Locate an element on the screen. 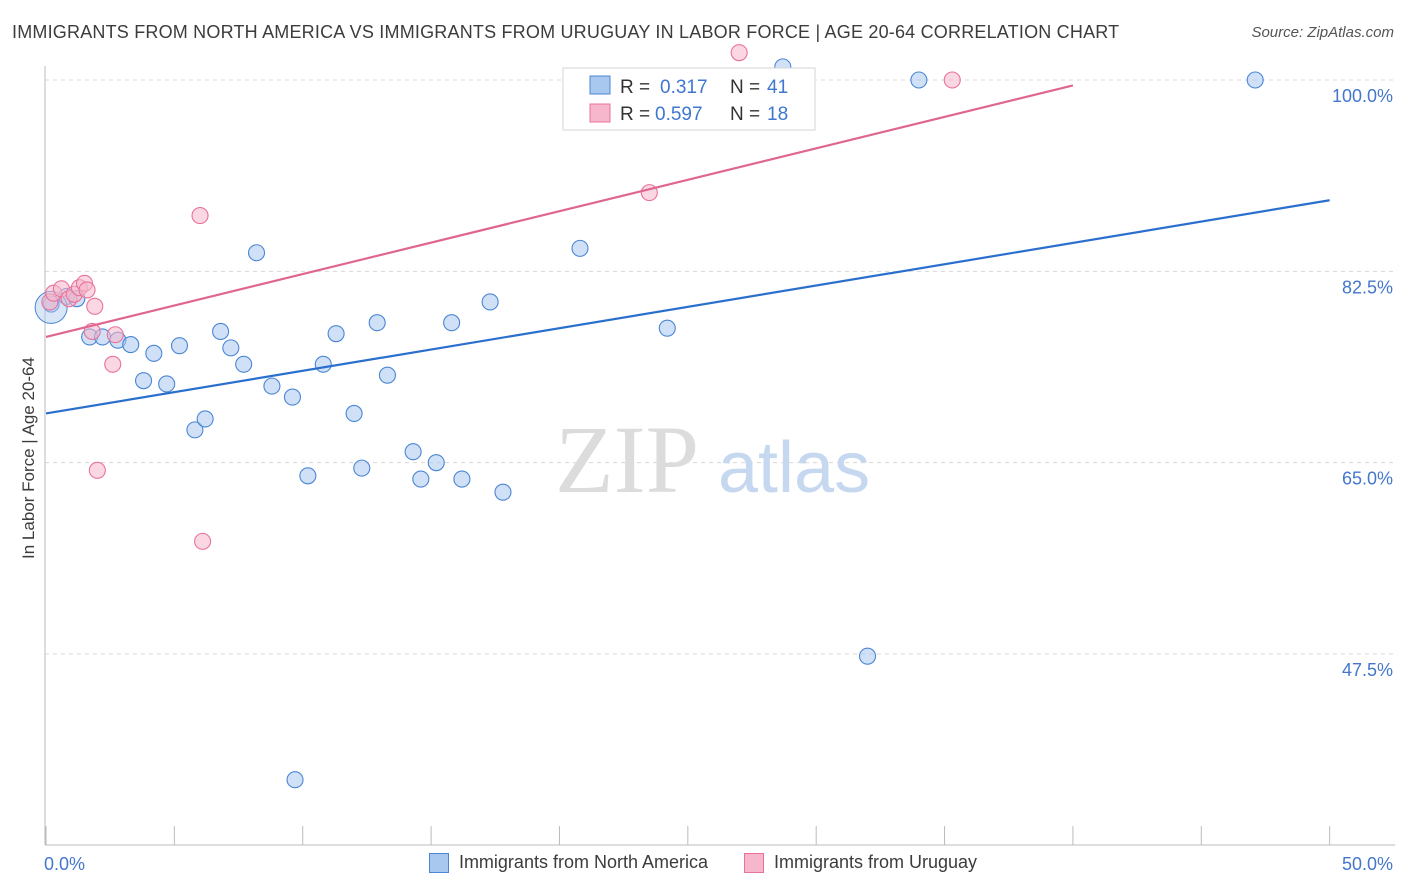  y-tick-label: 100.0% is located at coordinates (1362, 96).